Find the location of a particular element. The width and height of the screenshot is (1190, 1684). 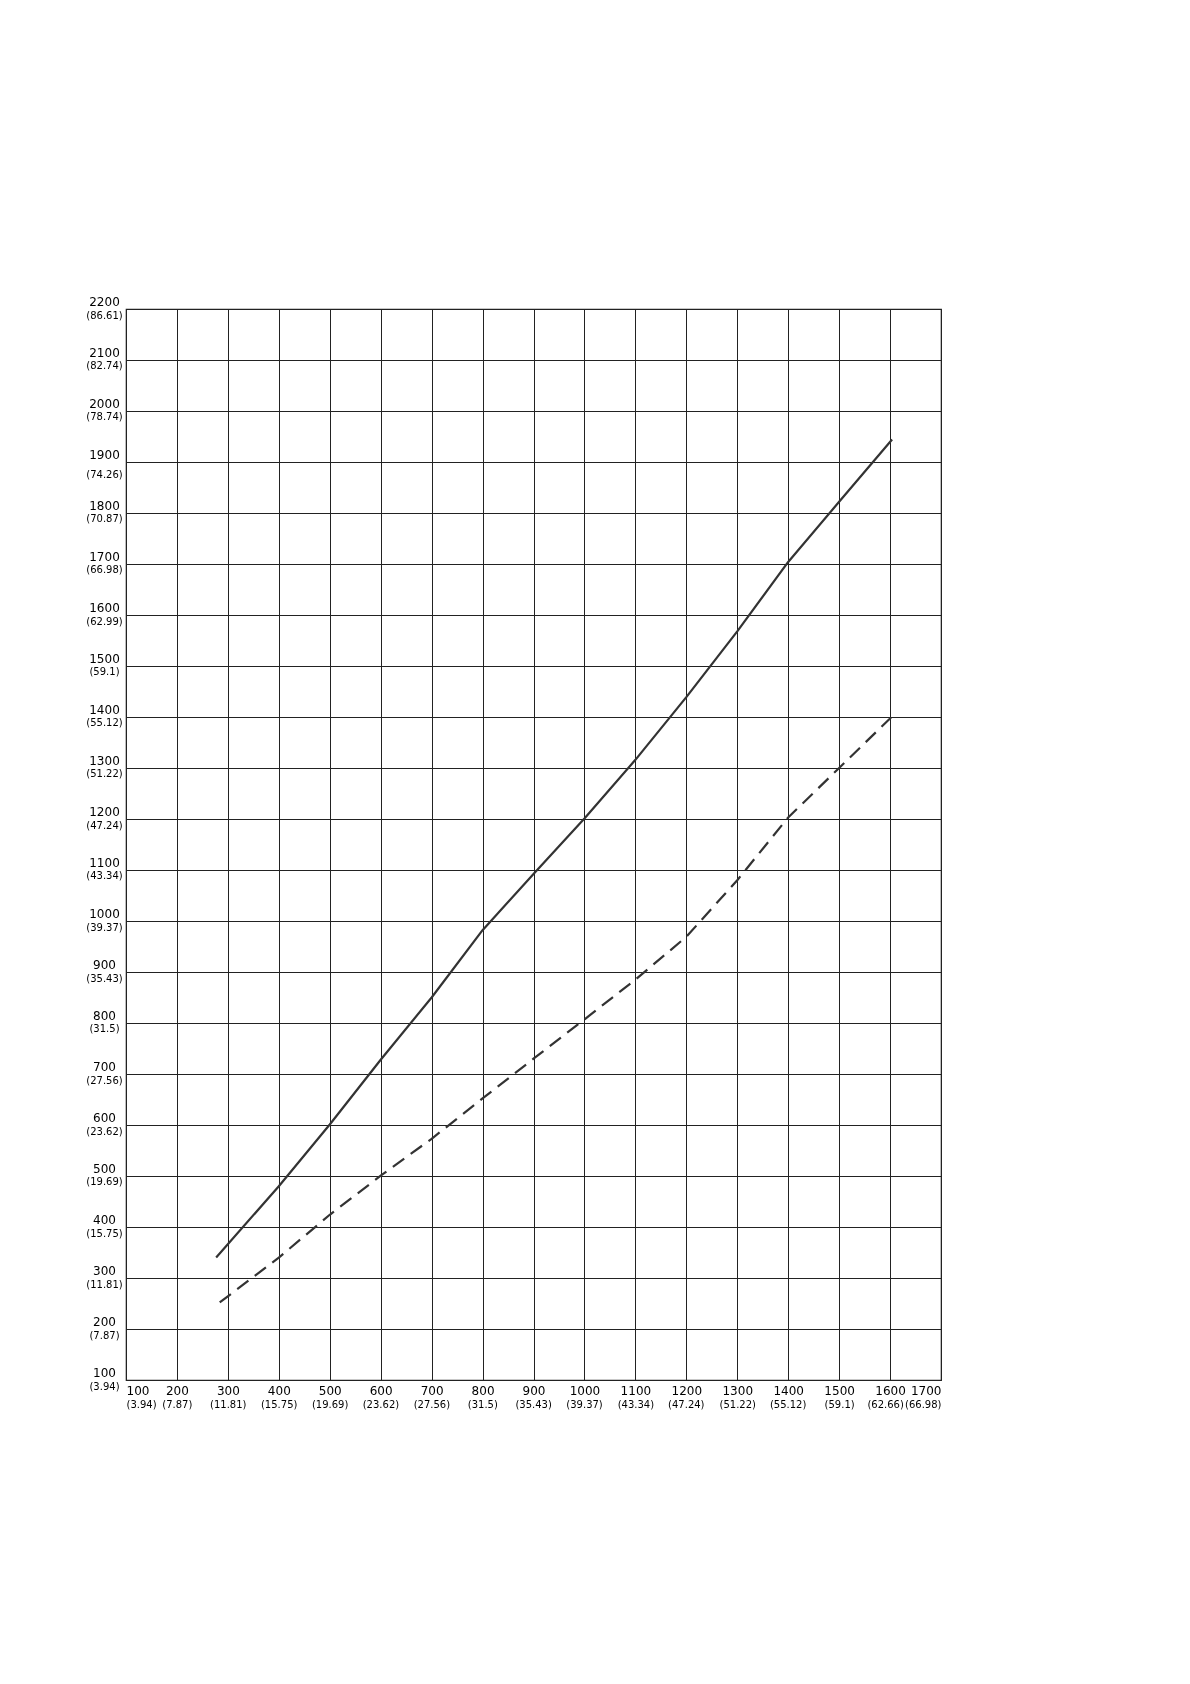

x2-tick-label: (15.75) is located at coordinates (279, 1404).